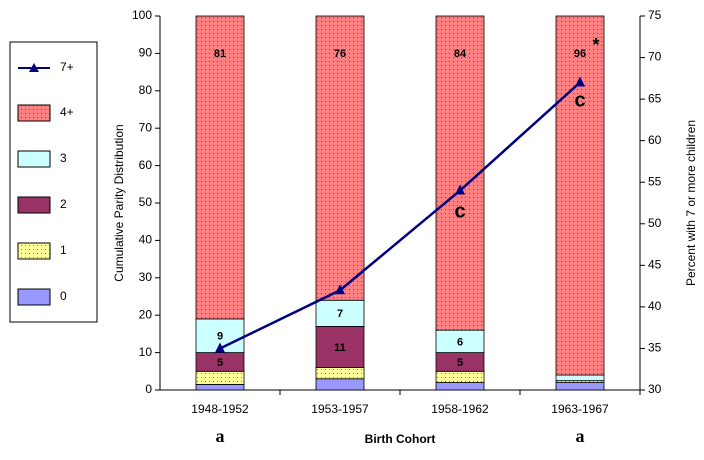  Describe the element at coordinates (146, 90) in the screenshot. I see `y-tick-label: 80` at that location.